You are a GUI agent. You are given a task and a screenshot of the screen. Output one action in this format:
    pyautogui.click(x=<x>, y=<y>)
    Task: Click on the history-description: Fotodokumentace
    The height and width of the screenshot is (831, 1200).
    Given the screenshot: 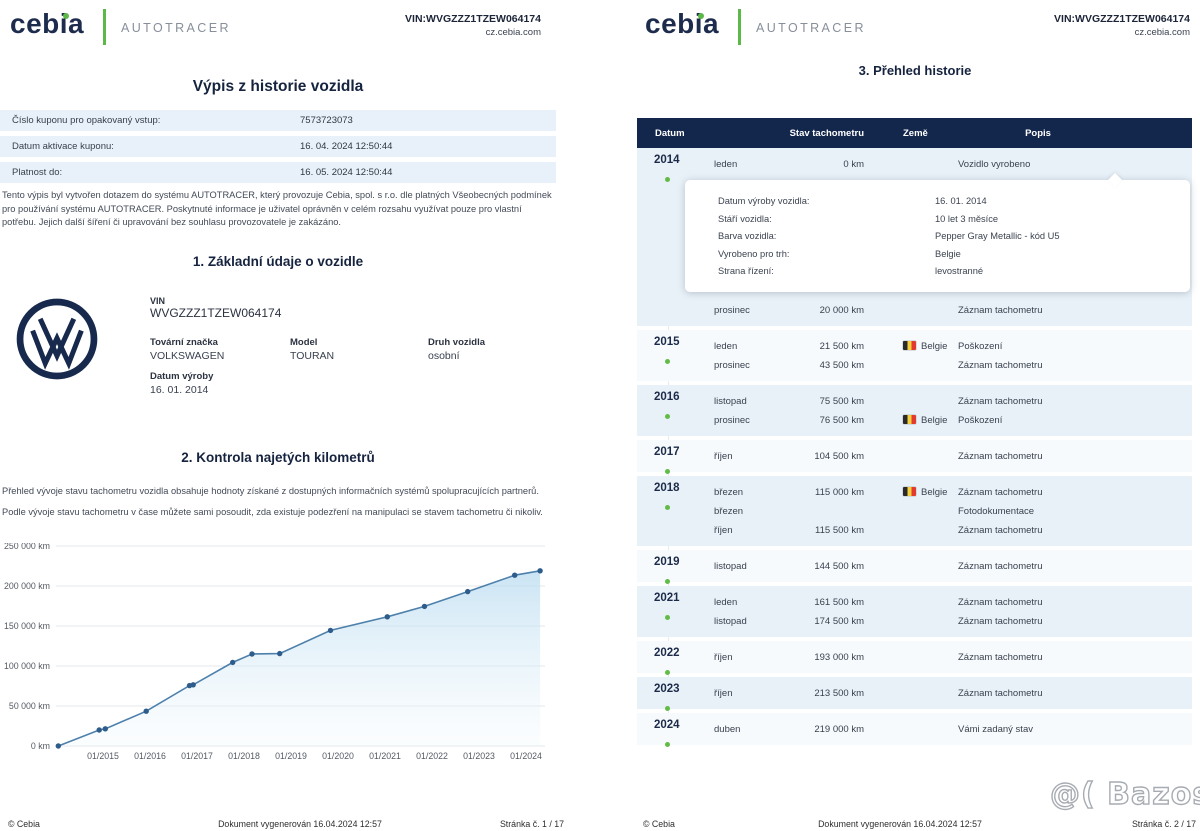 What is the action you would take?
    pyautogui.click(x=996, y=511)
    